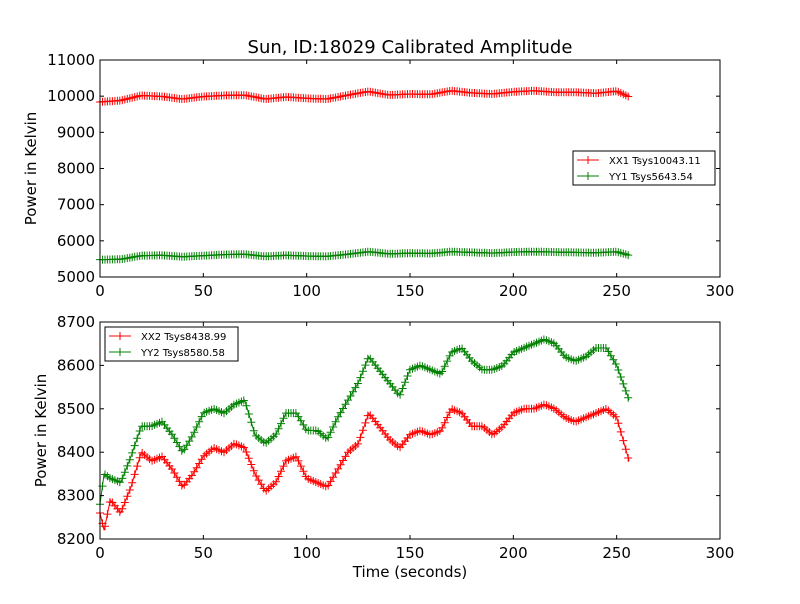 The width and height of the screenshot is (800, 604). I want to click on figure-title: Sun, ID:18029 Calibrated Amplitude, so click(410, 47).